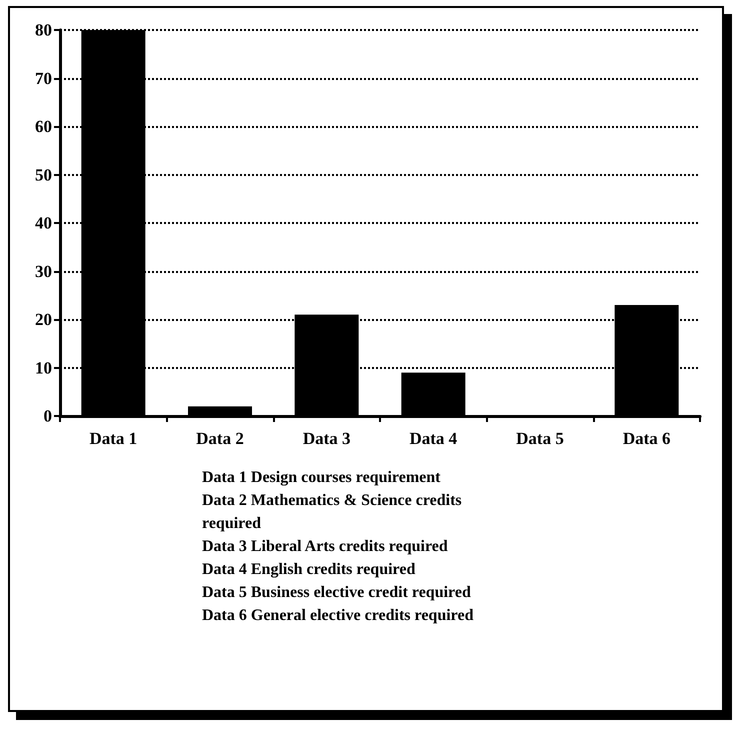 The width and height of the screenshot is (742, 737). What do you see at coordinates (309, 570) in the screenshot?
I see `text: Data 4 English credits required` at bounding box center [309, 570].